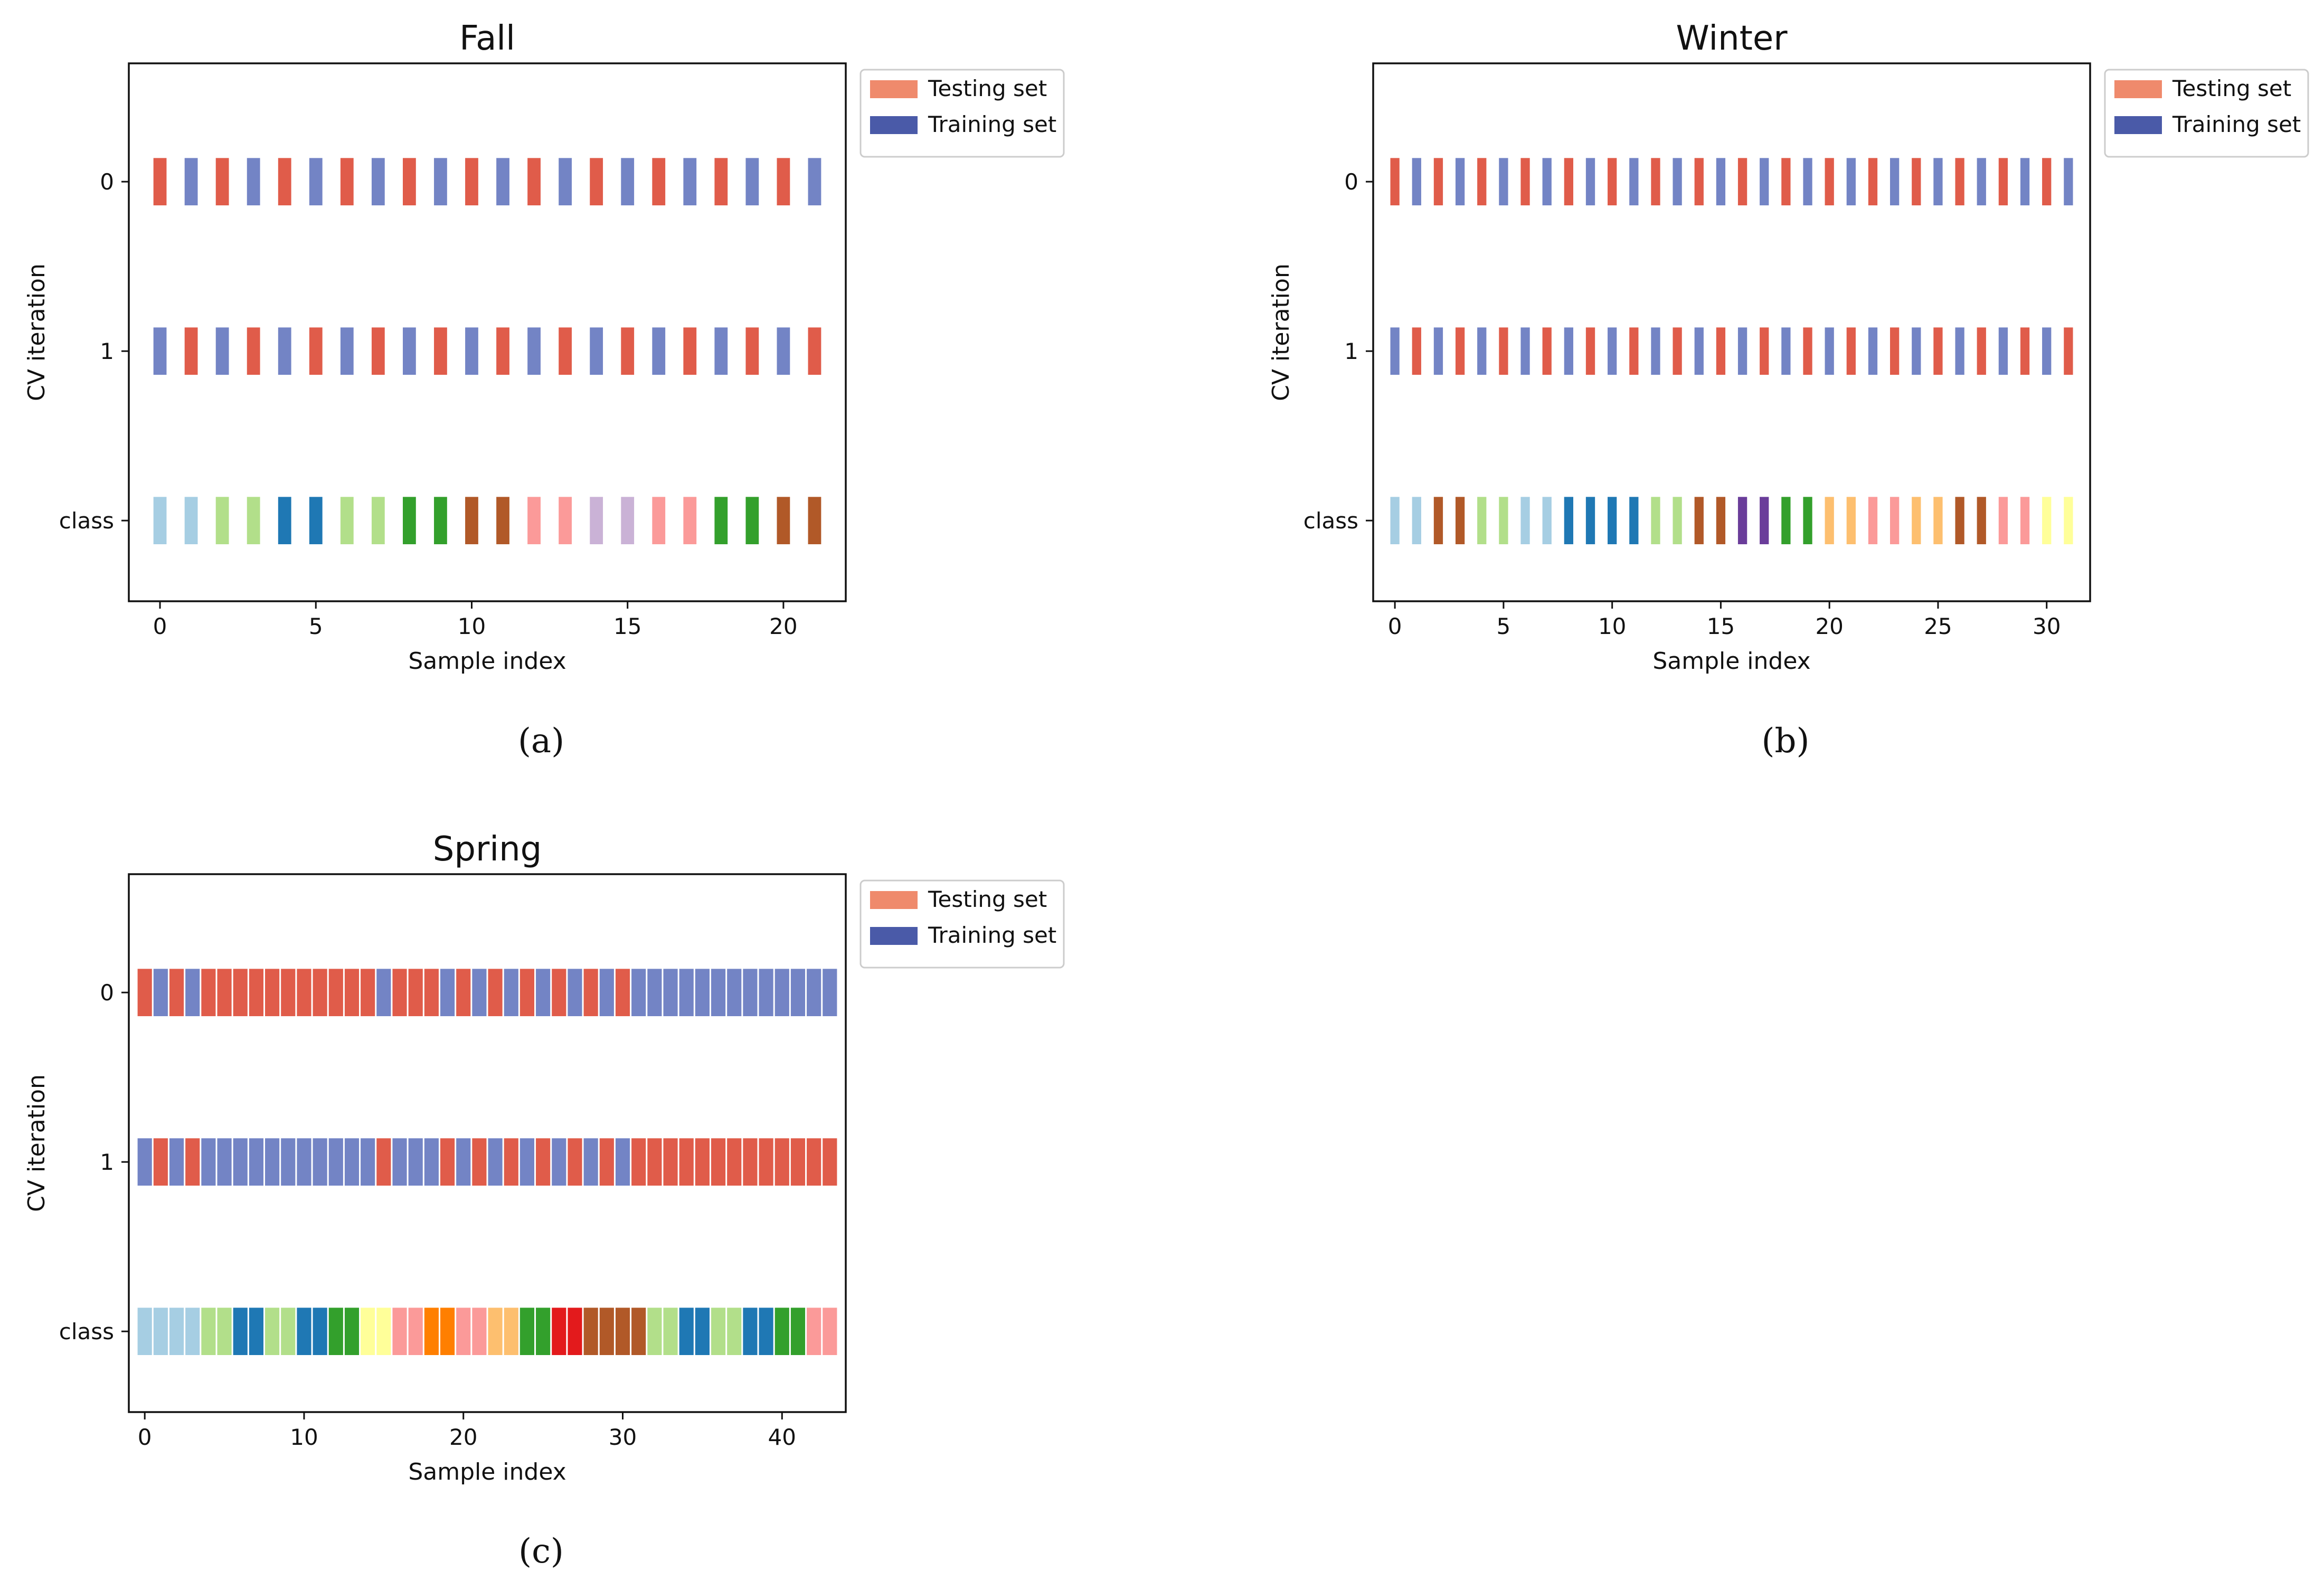 This screenshot has height=1581, width=2324. Describe the element at coordinates (987, 899) in the screenshot. I see `spring-legend-label-0: Testing set` at that location.